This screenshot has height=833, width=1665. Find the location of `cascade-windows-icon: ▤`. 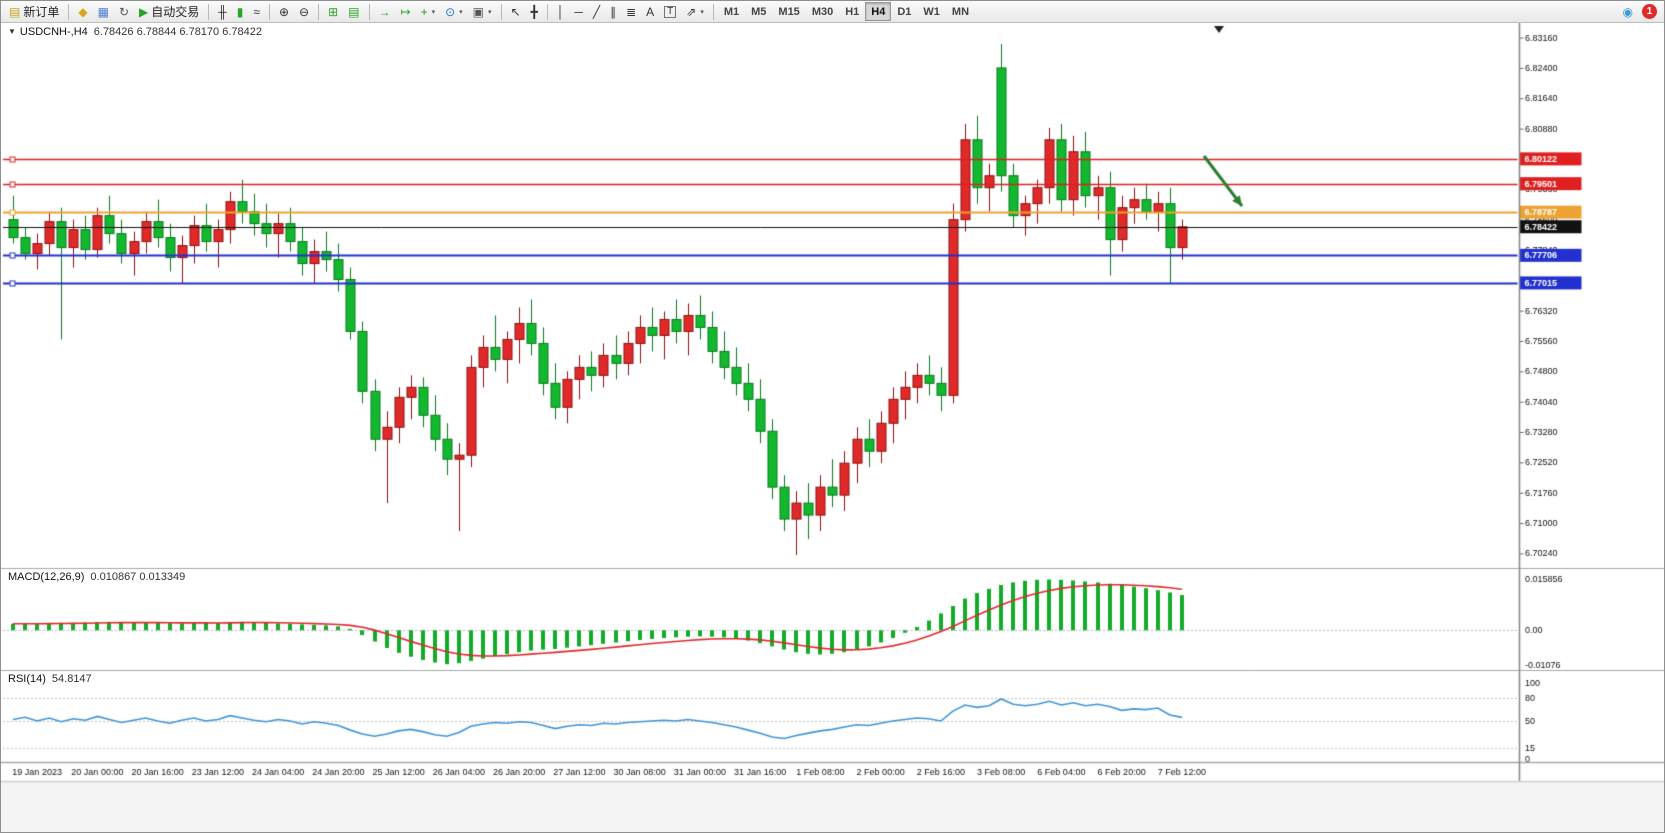

cascade-windows-icon: ▤ is located at coordinates (354, 11).